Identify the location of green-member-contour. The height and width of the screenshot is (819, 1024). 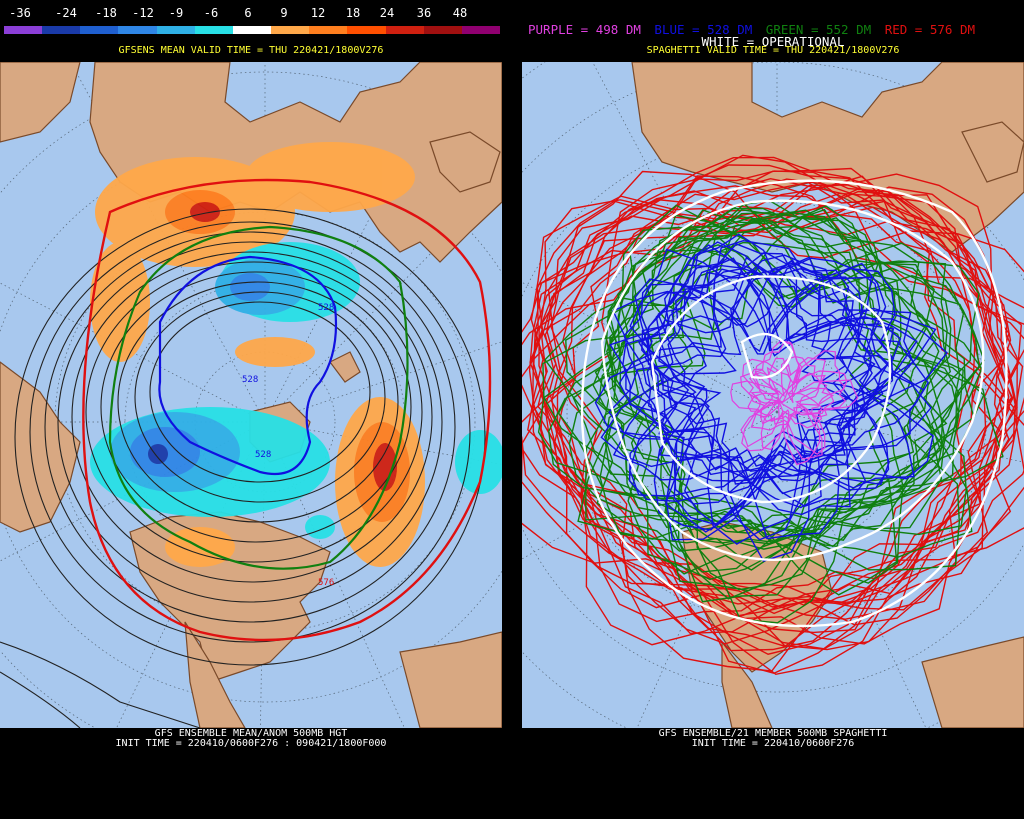
(782, 385).